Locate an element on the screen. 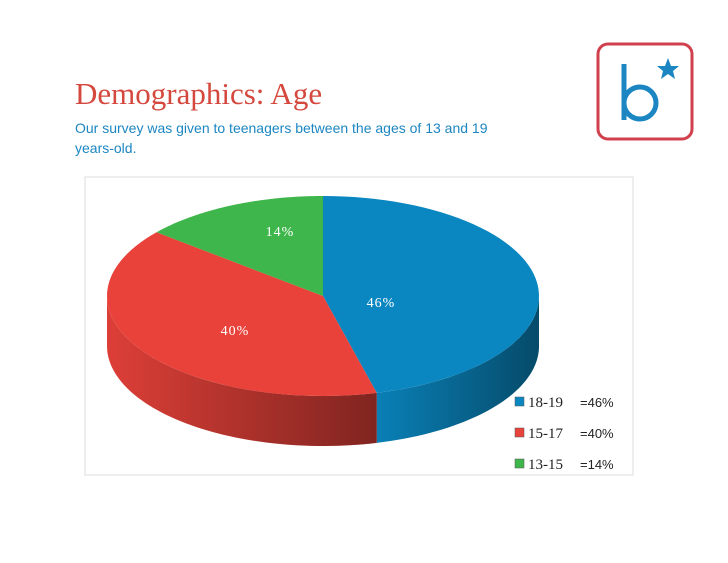 Image resolution: width=728 pixels, height=563 pixels. subtitle: years-old. is located at coordinates (105, 148).